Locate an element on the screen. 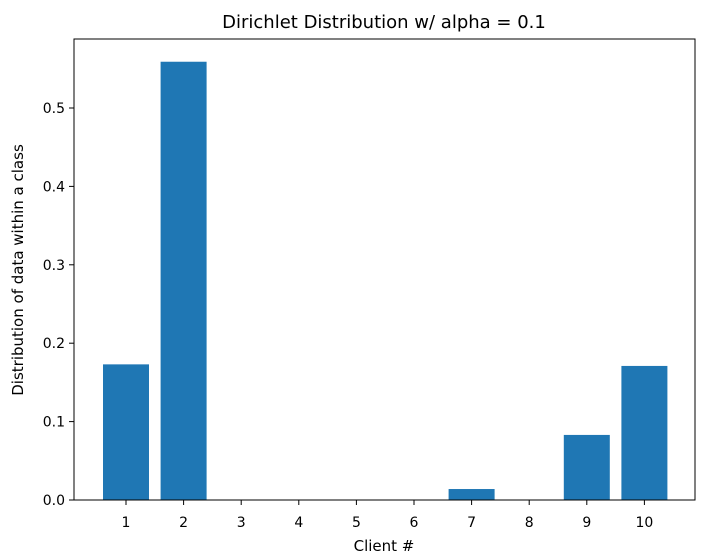 This screenshot has width=703, height=560. y-tick-label: 0.5 is located at coordinates (54, 109).